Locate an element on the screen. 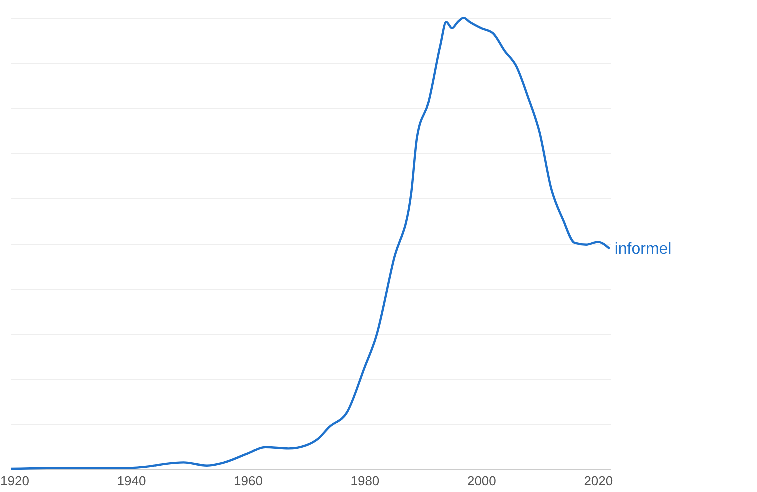 This screenshot has width=757, height=492. x-tick-label: 2020 is located at coordinates (599, 481).